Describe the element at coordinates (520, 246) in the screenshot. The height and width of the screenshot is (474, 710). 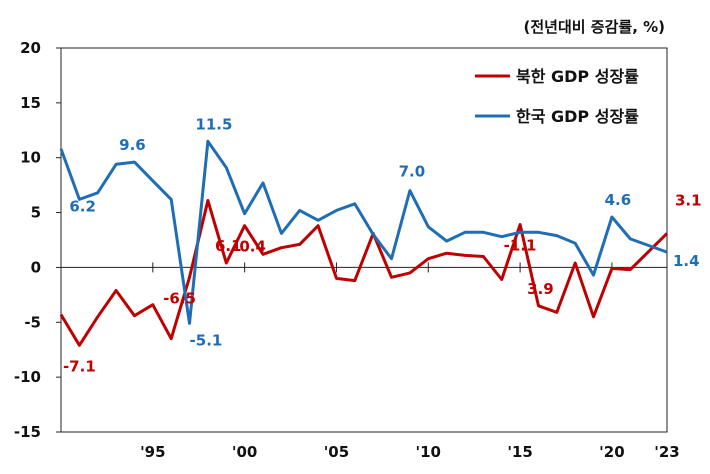
I see `data-label: -1.1` at that location.